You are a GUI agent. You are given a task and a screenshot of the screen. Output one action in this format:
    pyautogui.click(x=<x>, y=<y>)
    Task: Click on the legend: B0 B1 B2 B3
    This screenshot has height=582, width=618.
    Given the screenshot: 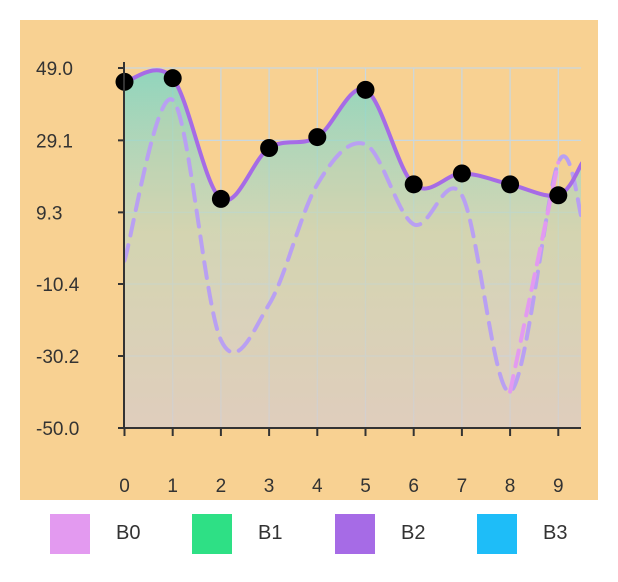 What is the action you would take?
    pyautogui.click(x=309, y=534)
    